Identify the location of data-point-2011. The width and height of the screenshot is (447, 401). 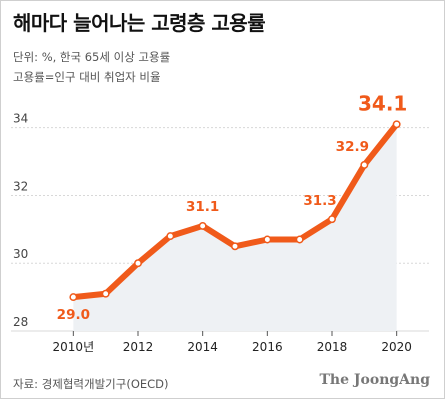
(105, 293).